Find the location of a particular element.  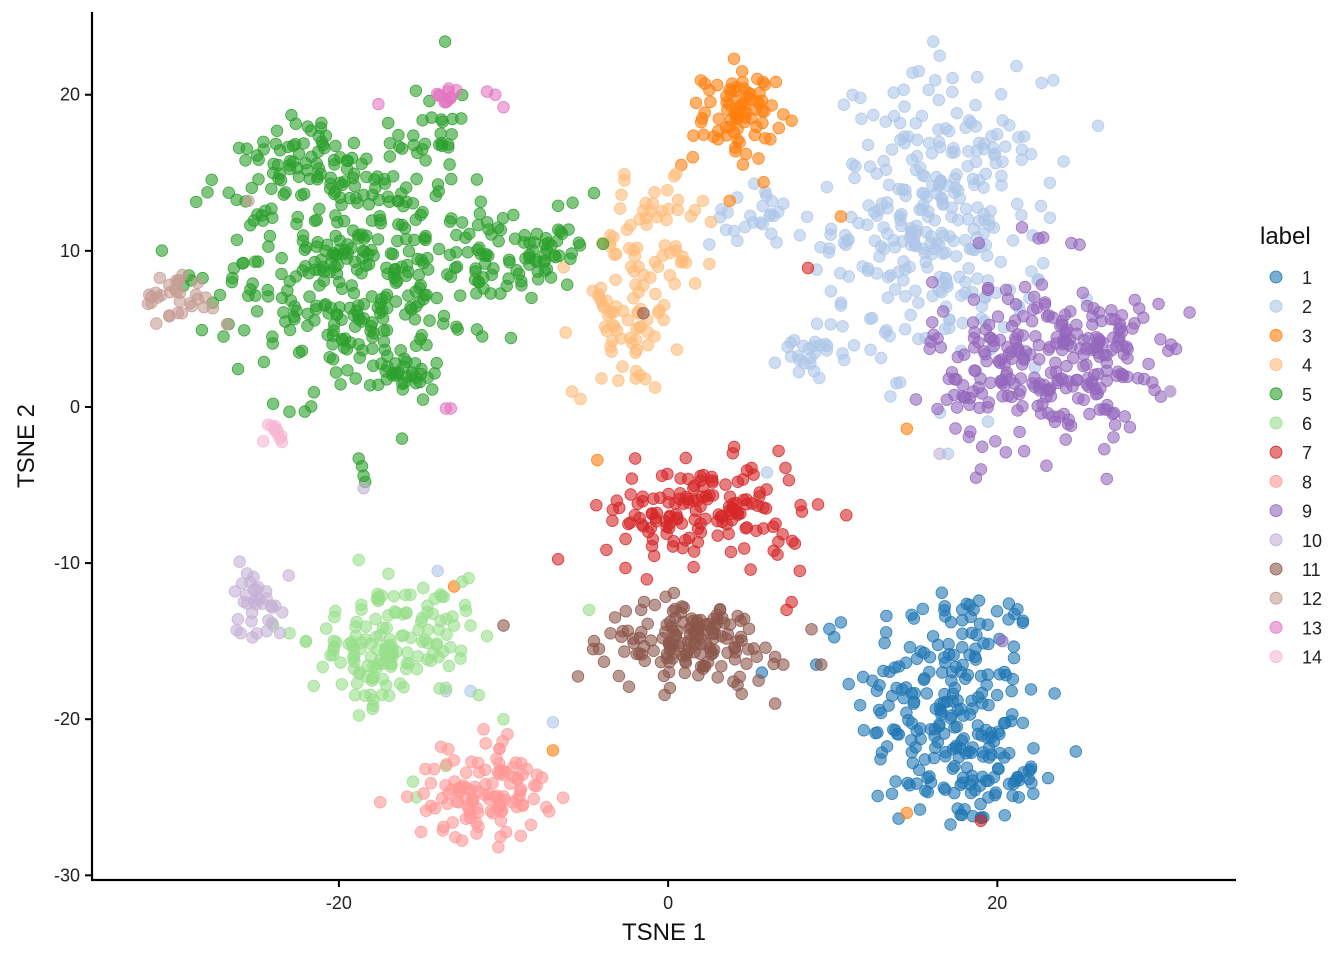

legend-label-12: 12 is located at coordinates (1312, 599).